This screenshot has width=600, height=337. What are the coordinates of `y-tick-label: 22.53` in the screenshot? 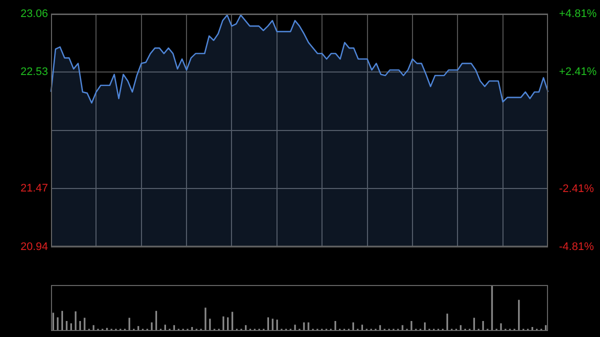 It's located at (34, 72).